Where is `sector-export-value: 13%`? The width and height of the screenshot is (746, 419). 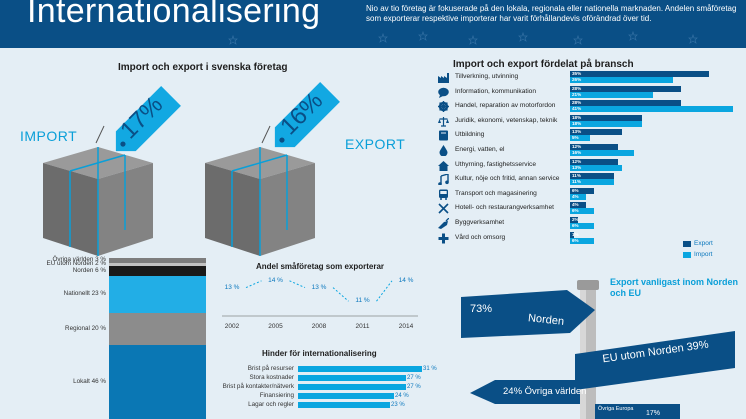 sector-export-value: 13% is located at coordinates (577, 132).